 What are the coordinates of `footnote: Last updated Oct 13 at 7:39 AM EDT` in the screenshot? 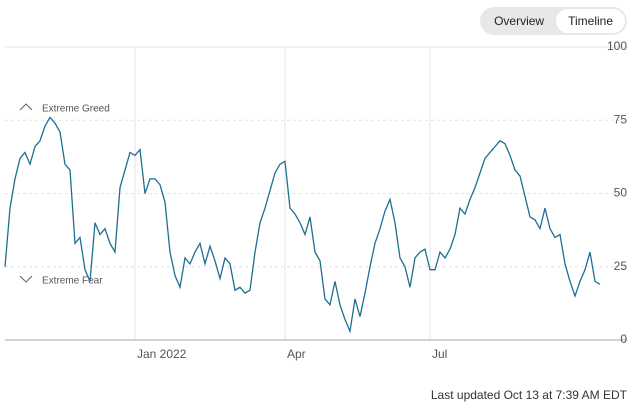 It's located at (528, 395).